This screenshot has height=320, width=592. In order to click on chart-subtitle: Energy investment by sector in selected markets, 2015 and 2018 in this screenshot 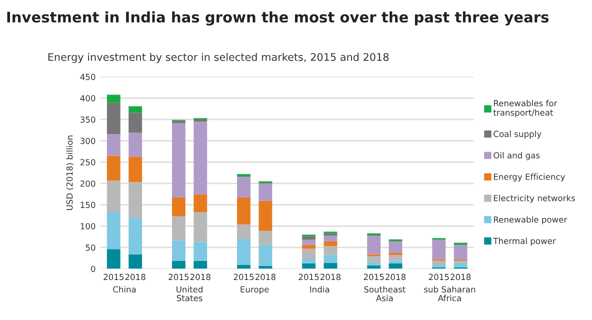, I will do `click(218, 57)`.